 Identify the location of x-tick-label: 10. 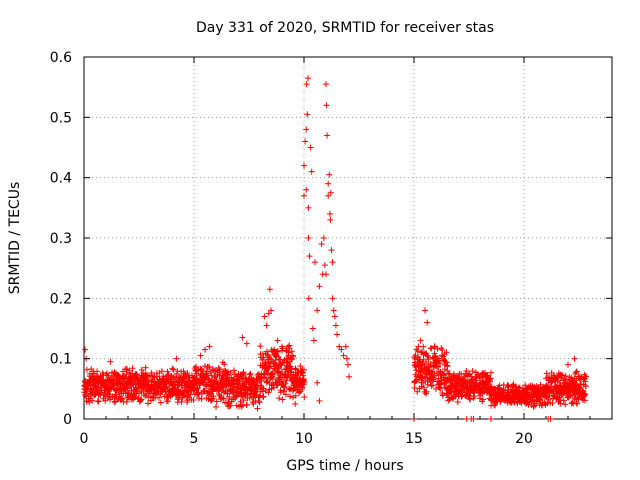
(304, 439).